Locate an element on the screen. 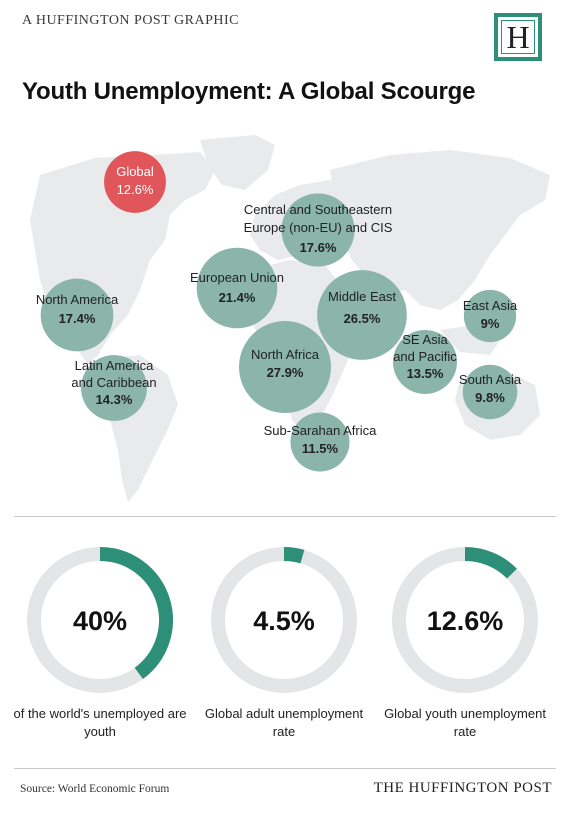  land-greenland is located at coordinates (237, 162).